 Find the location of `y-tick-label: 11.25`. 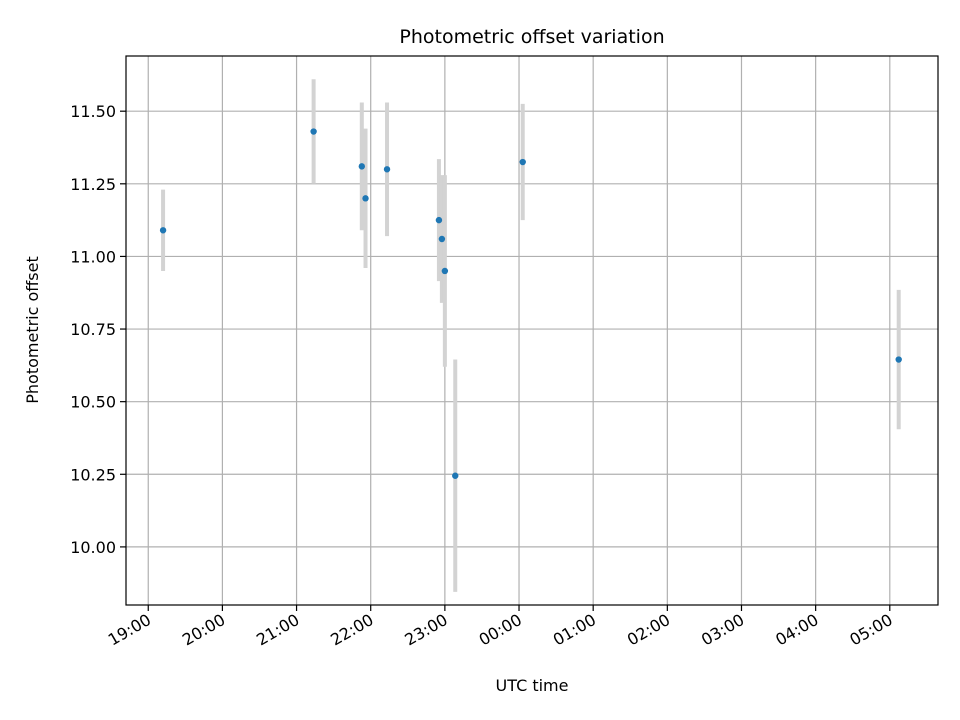

y-tick-label: 11.25 is located at coordinates (93, 184).